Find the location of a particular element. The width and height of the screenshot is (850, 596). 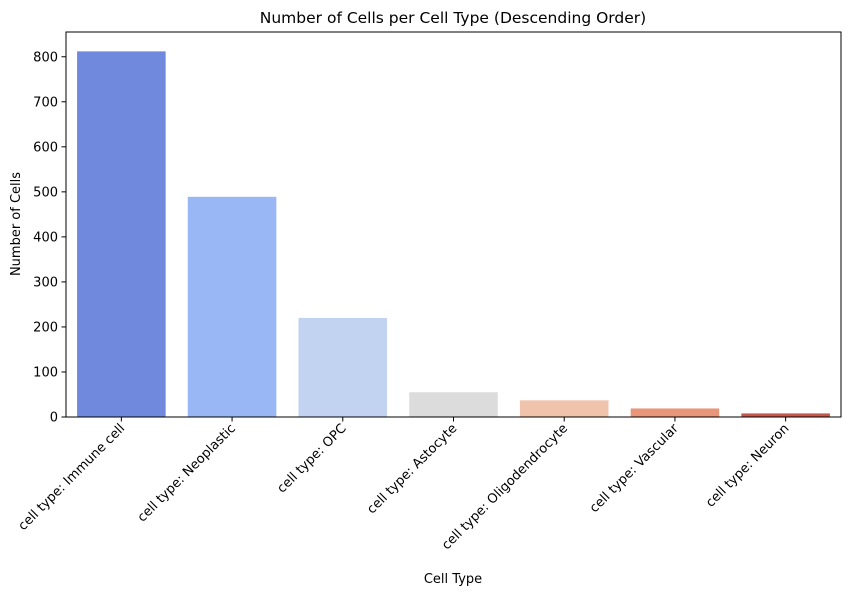

y-axis-title: Number of Cells is located at coordinates (16, 224).